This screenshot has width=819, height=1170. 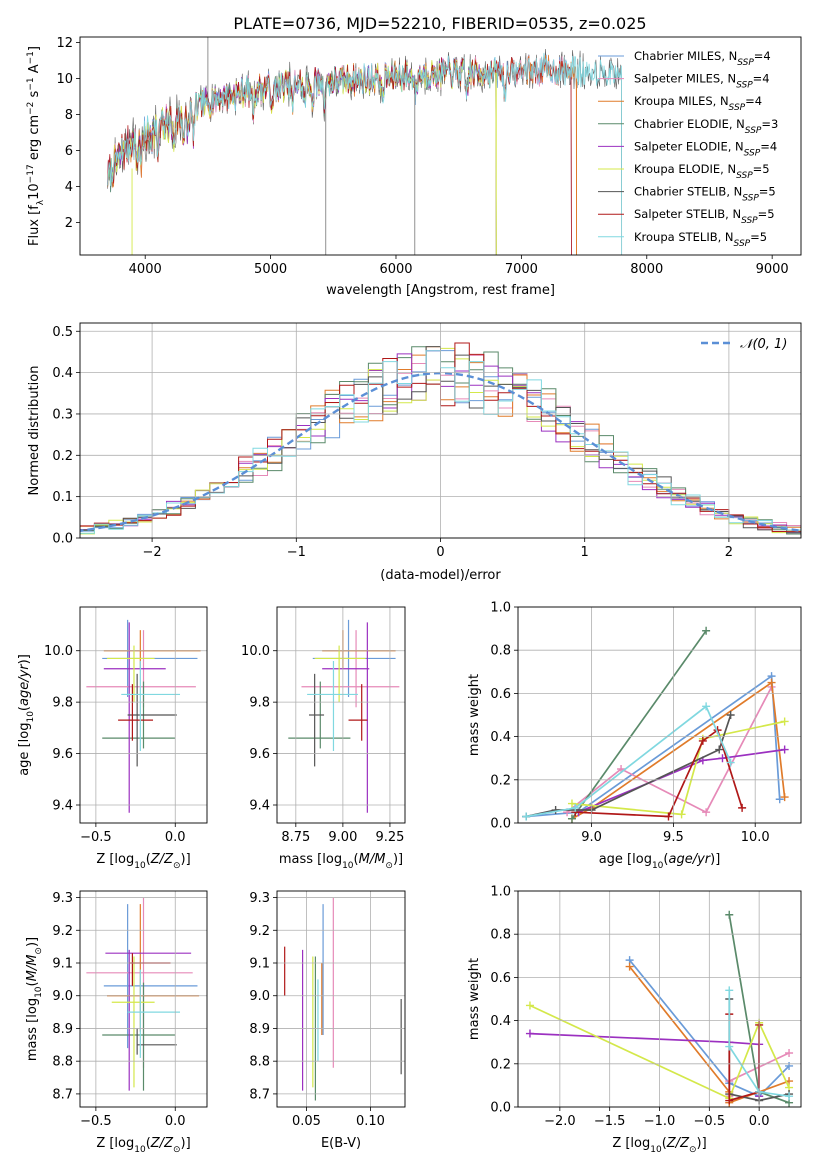 What do you see at coordinates (585, 552) in the screenshot?
I see `x-tick-label: 1` at bounding box center [585, 552].